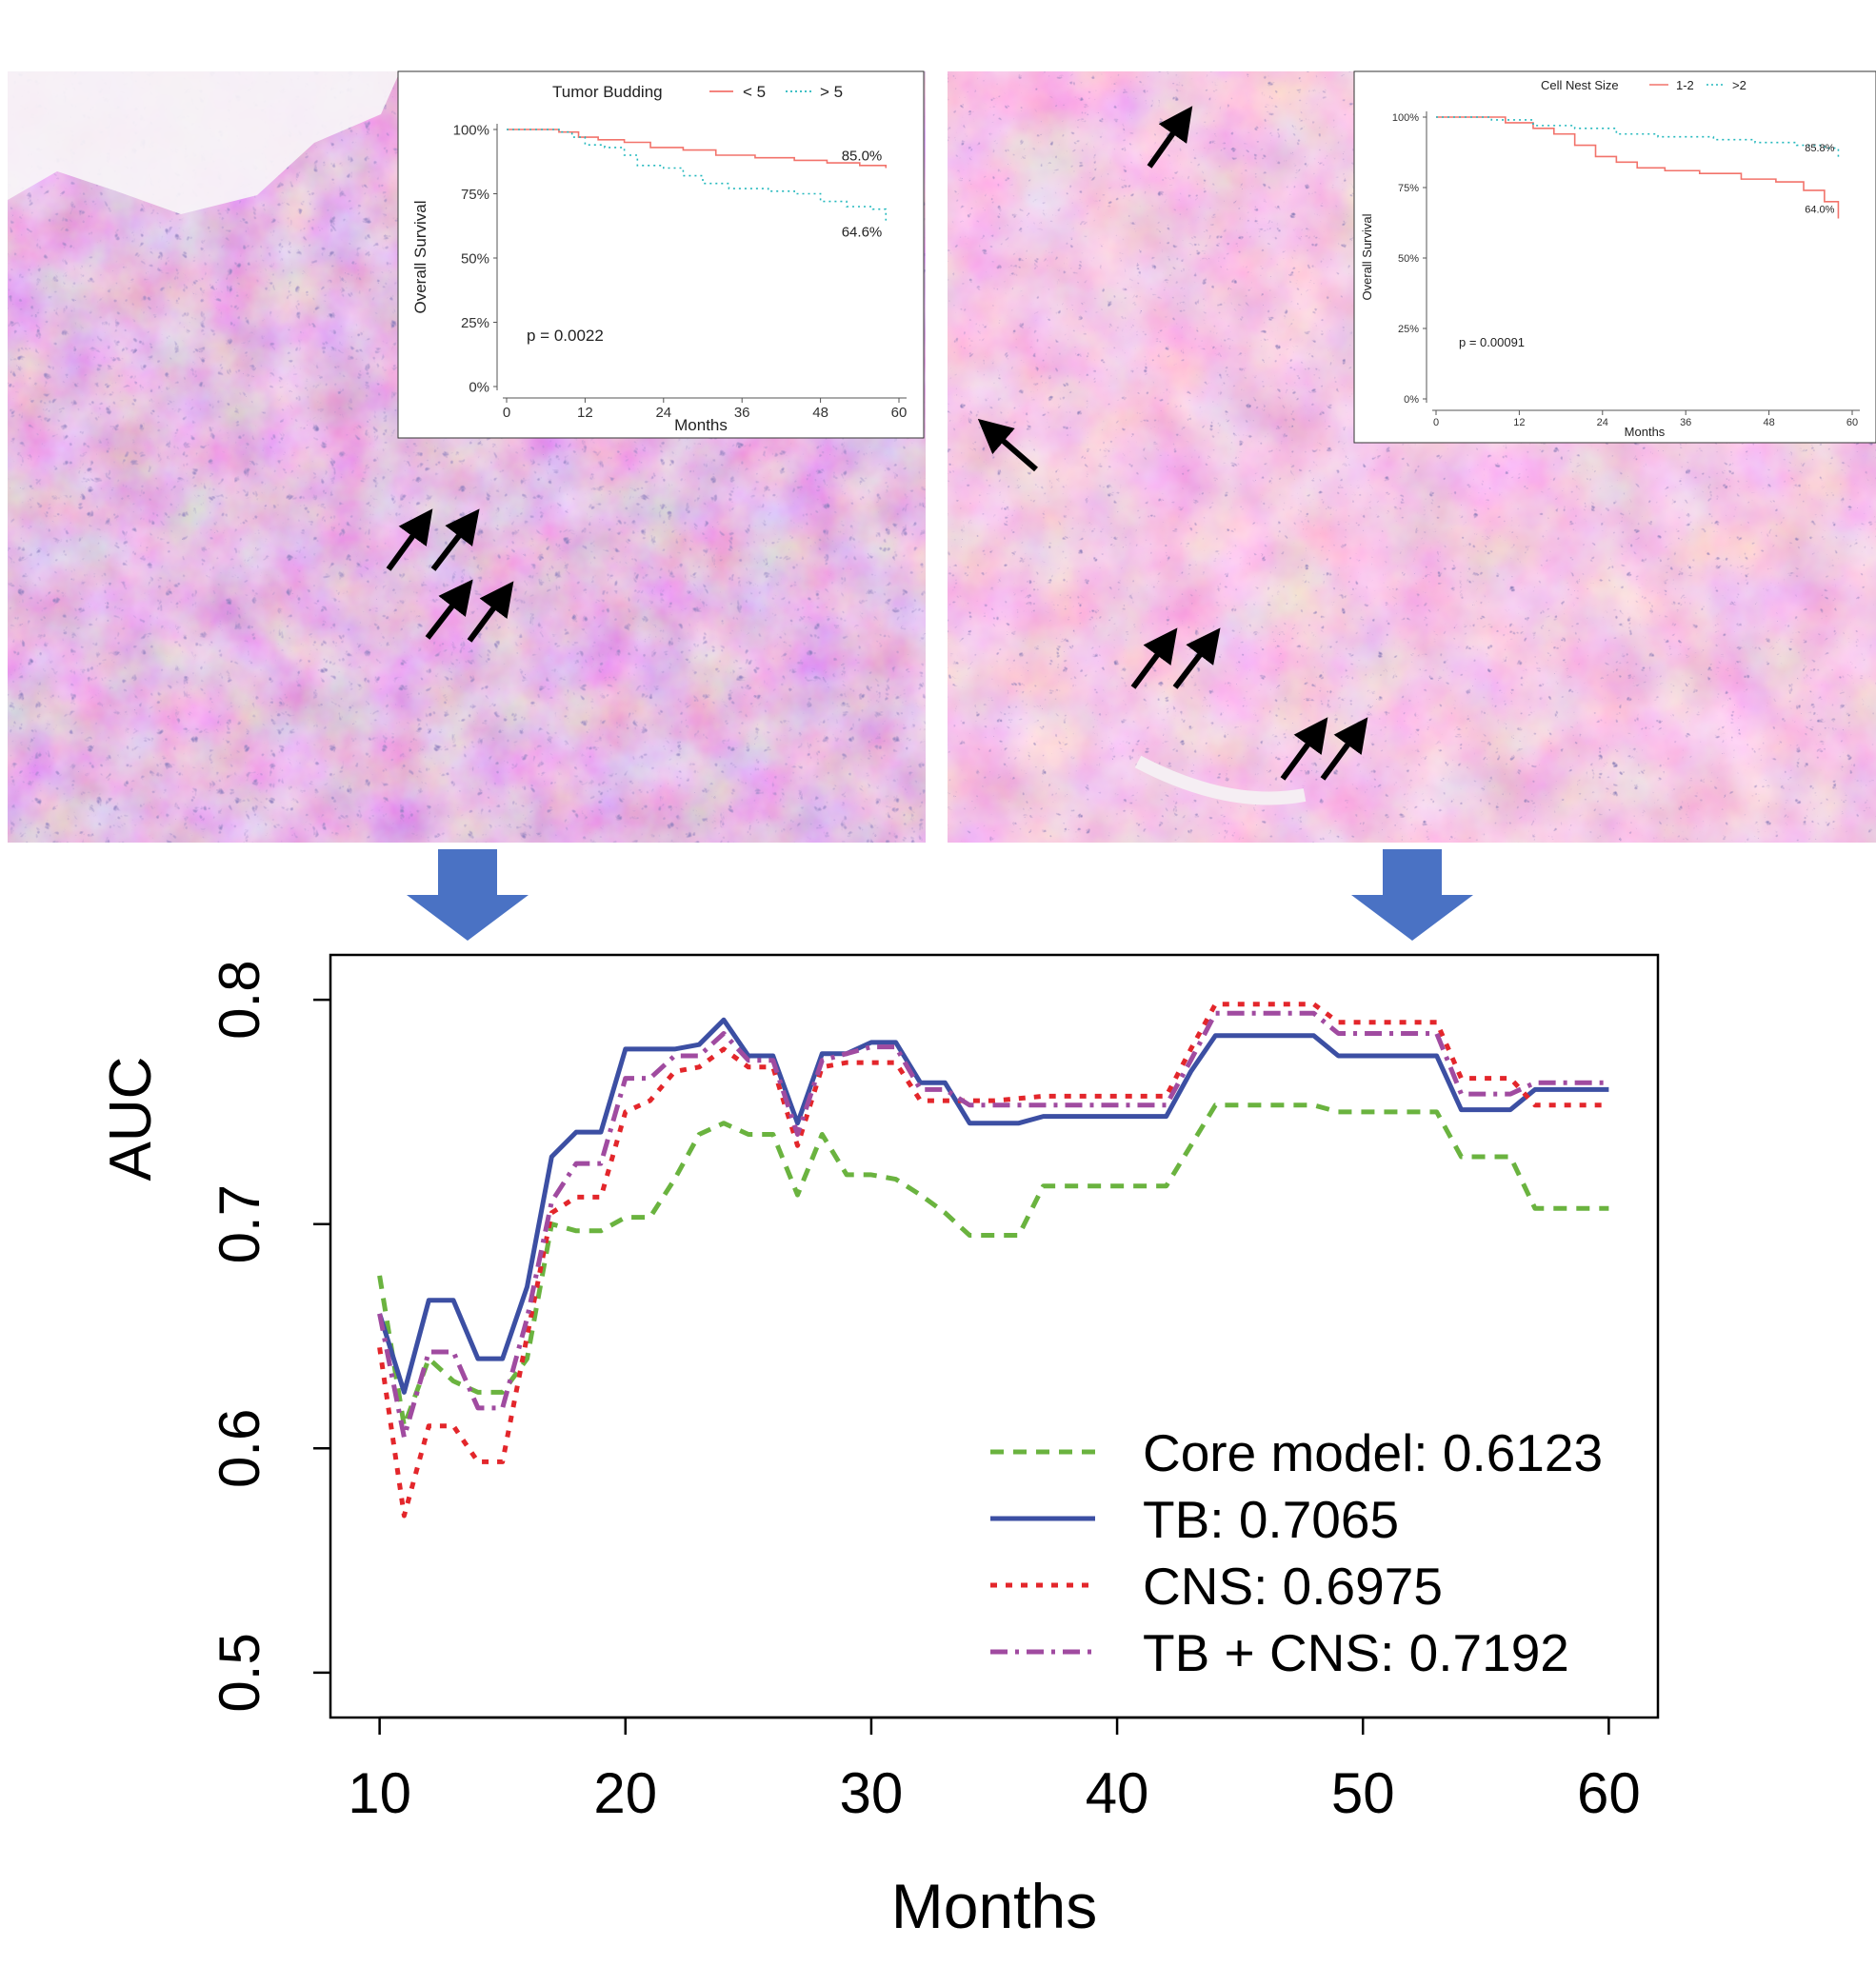  Describe the element at coordinates (131, 1119) in the screenshot. I see `auc-y-axis-title: AUC` at that location.